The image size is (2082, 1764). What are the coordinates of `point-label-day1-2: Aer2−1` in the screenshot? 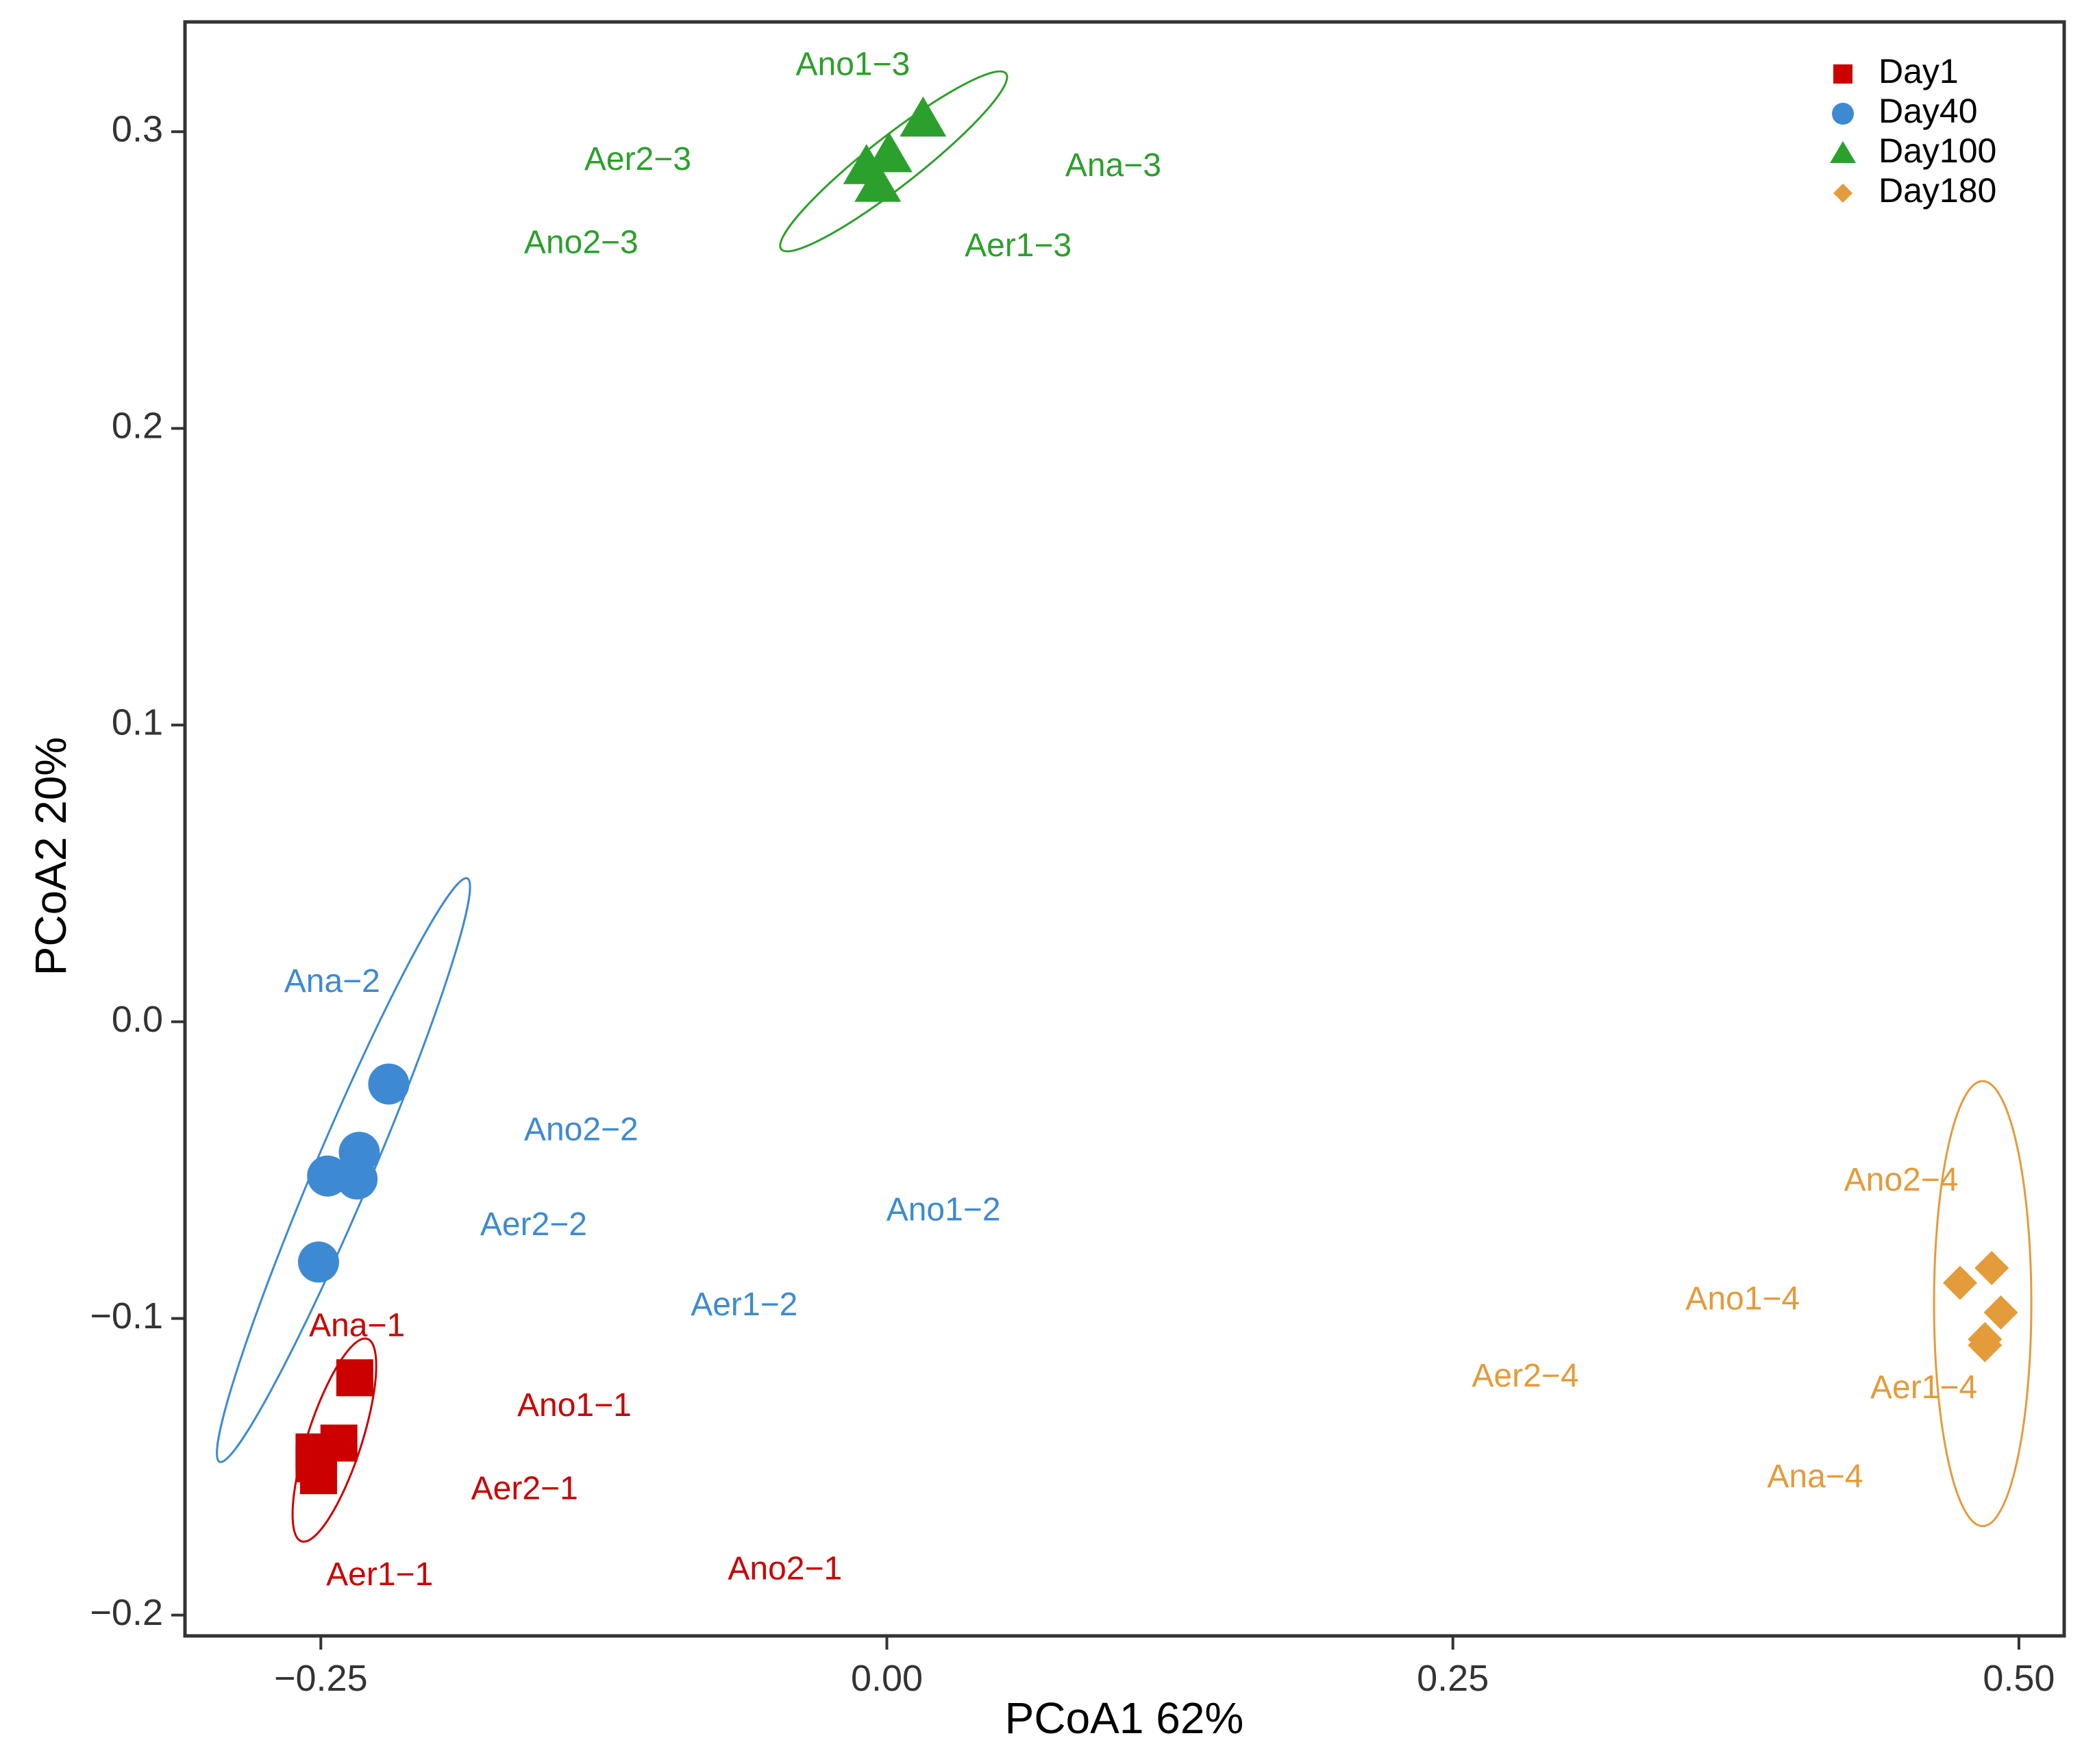 It's located at (524, 1488).